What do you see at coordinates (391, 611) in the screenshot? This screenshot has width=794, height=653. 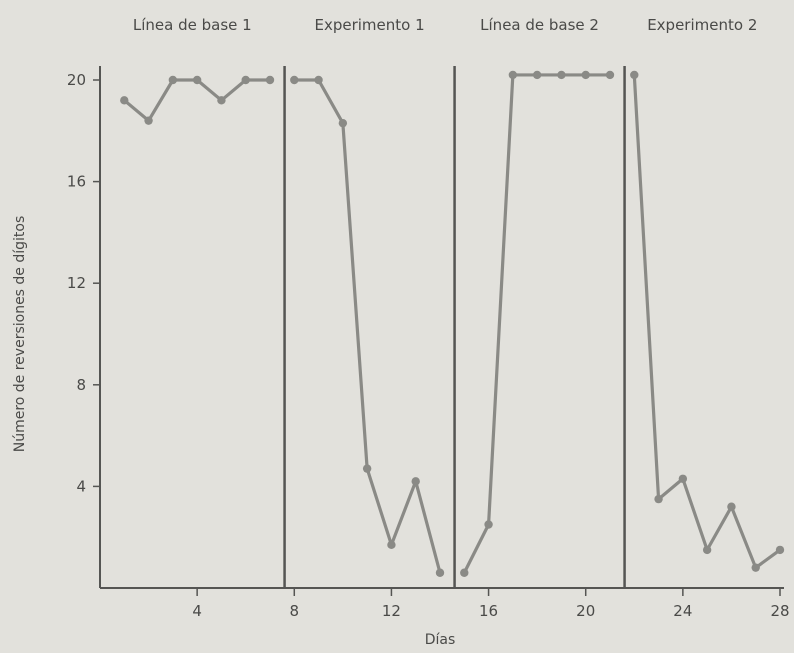 I see `x-tick-label: 12` at bounding box center [391, 611].